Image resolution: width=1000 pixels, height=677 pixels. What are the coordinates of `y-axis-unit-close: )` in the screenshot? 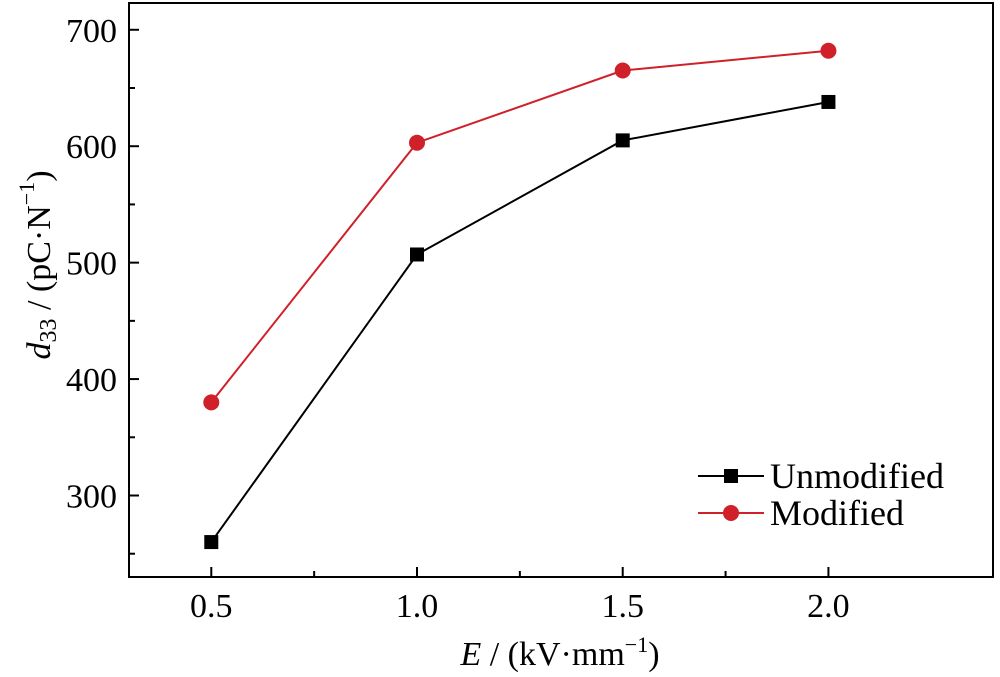 It's located at (39, 175).